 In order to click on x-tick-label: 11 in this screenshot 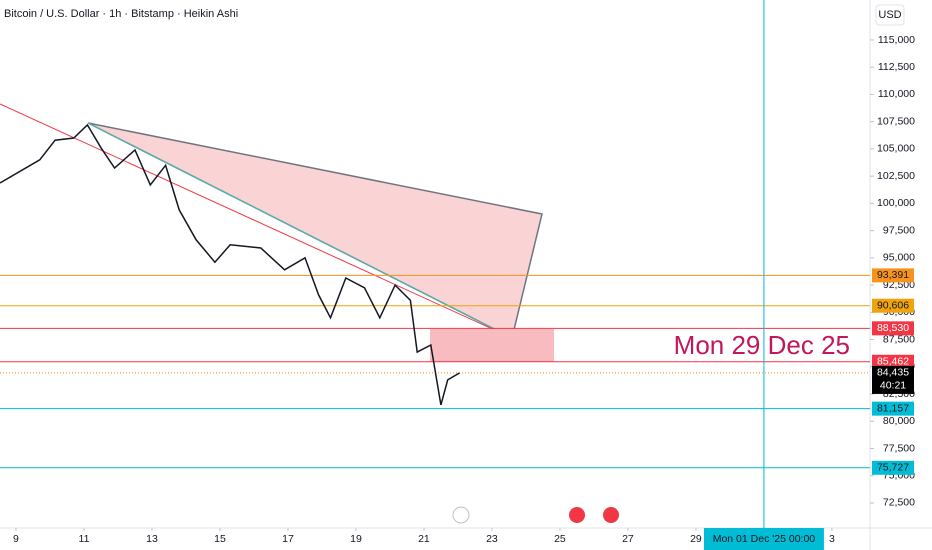, I will do `click(84, 539)`.